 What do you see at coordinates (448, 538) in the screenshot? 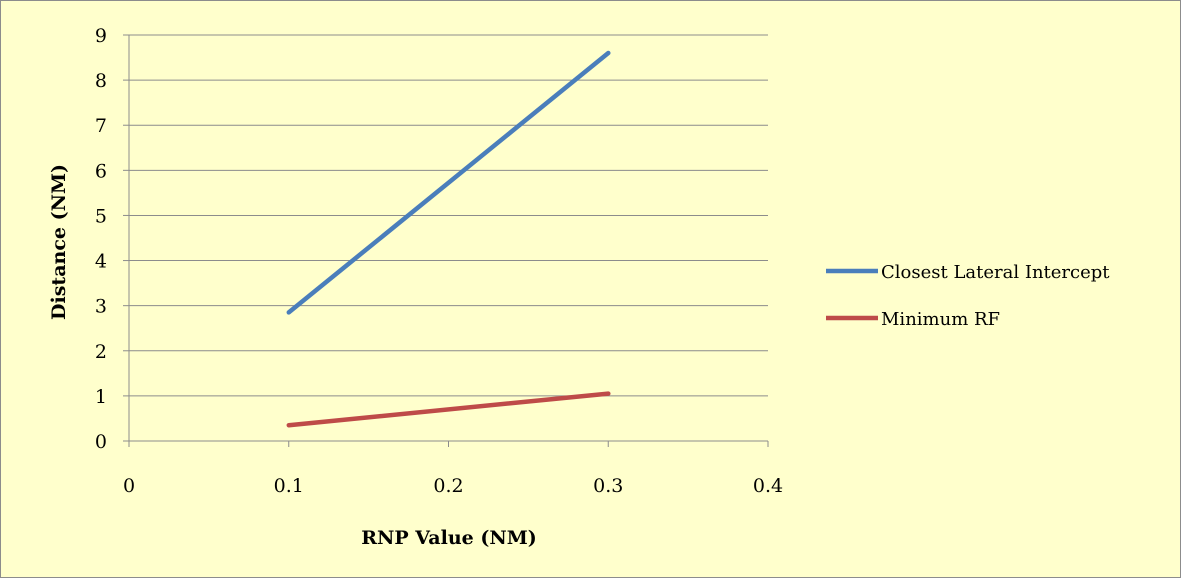
I see `x-axis-title: RNP Value (NM)` at bounding box center [448, 538].